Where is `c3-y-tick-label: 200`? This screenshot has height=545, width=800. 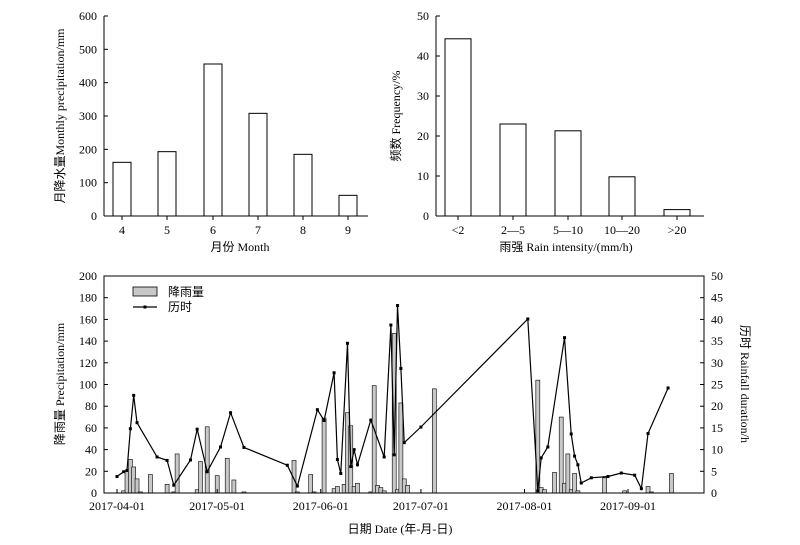
c3-y-tick-label: 200 is located at coordinates (88, 276).